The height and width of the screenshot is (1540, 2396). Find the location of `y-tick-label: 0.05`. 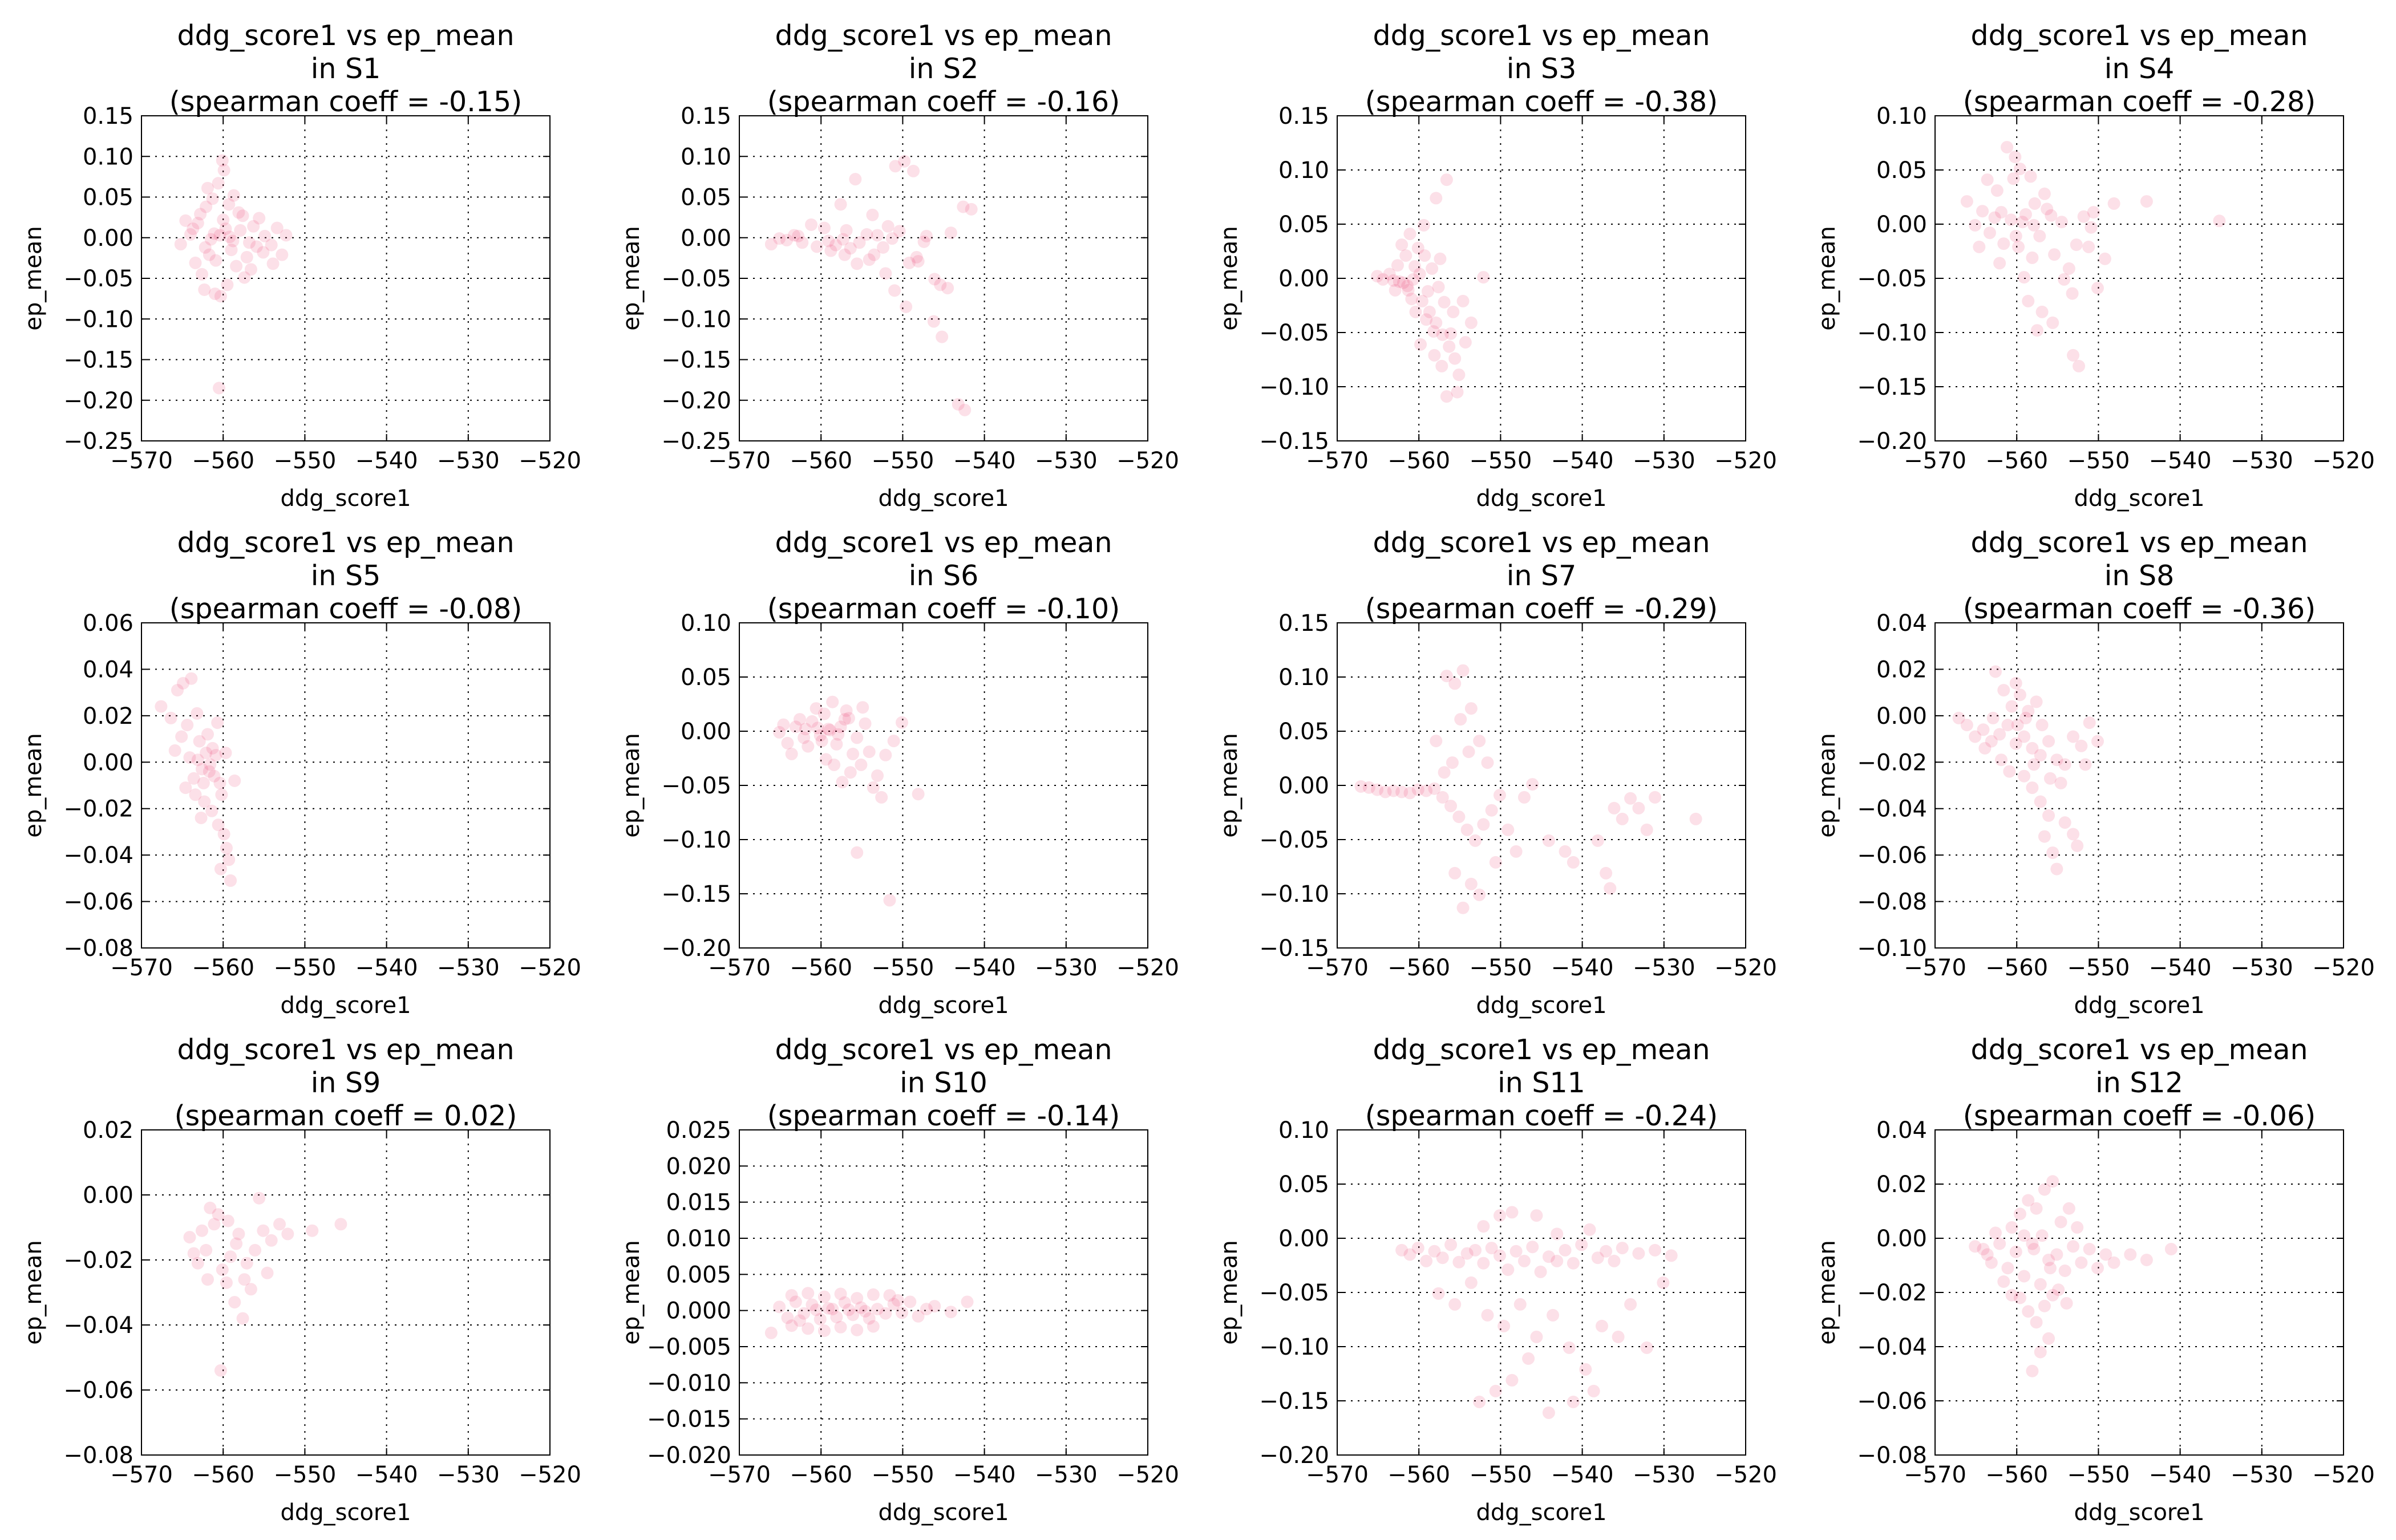

y-tick-label: 0.05 is located at coordinates (706, 678).